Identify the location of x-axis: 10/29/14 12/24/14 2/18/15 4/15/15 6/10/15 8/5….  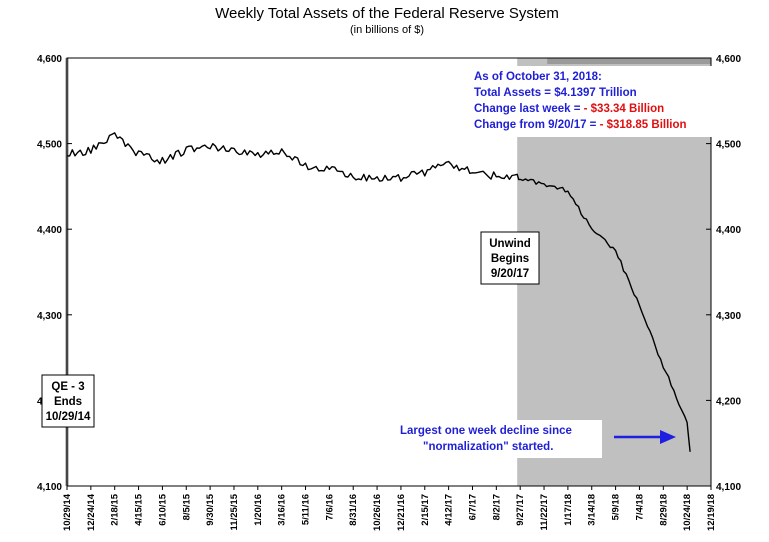
(389, 508).